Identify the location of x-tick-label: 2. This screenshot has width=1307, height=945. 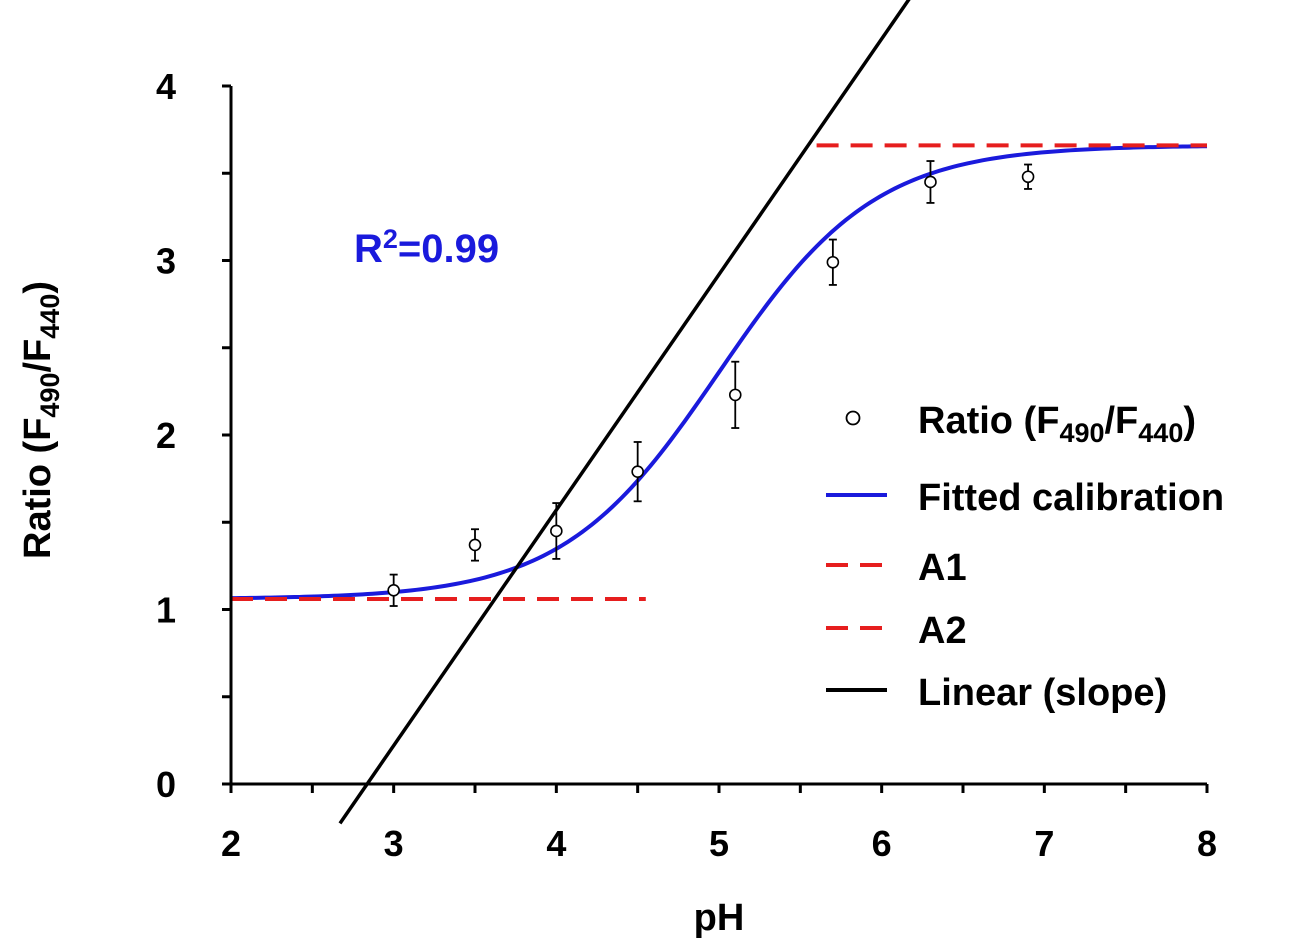
(231, 843).